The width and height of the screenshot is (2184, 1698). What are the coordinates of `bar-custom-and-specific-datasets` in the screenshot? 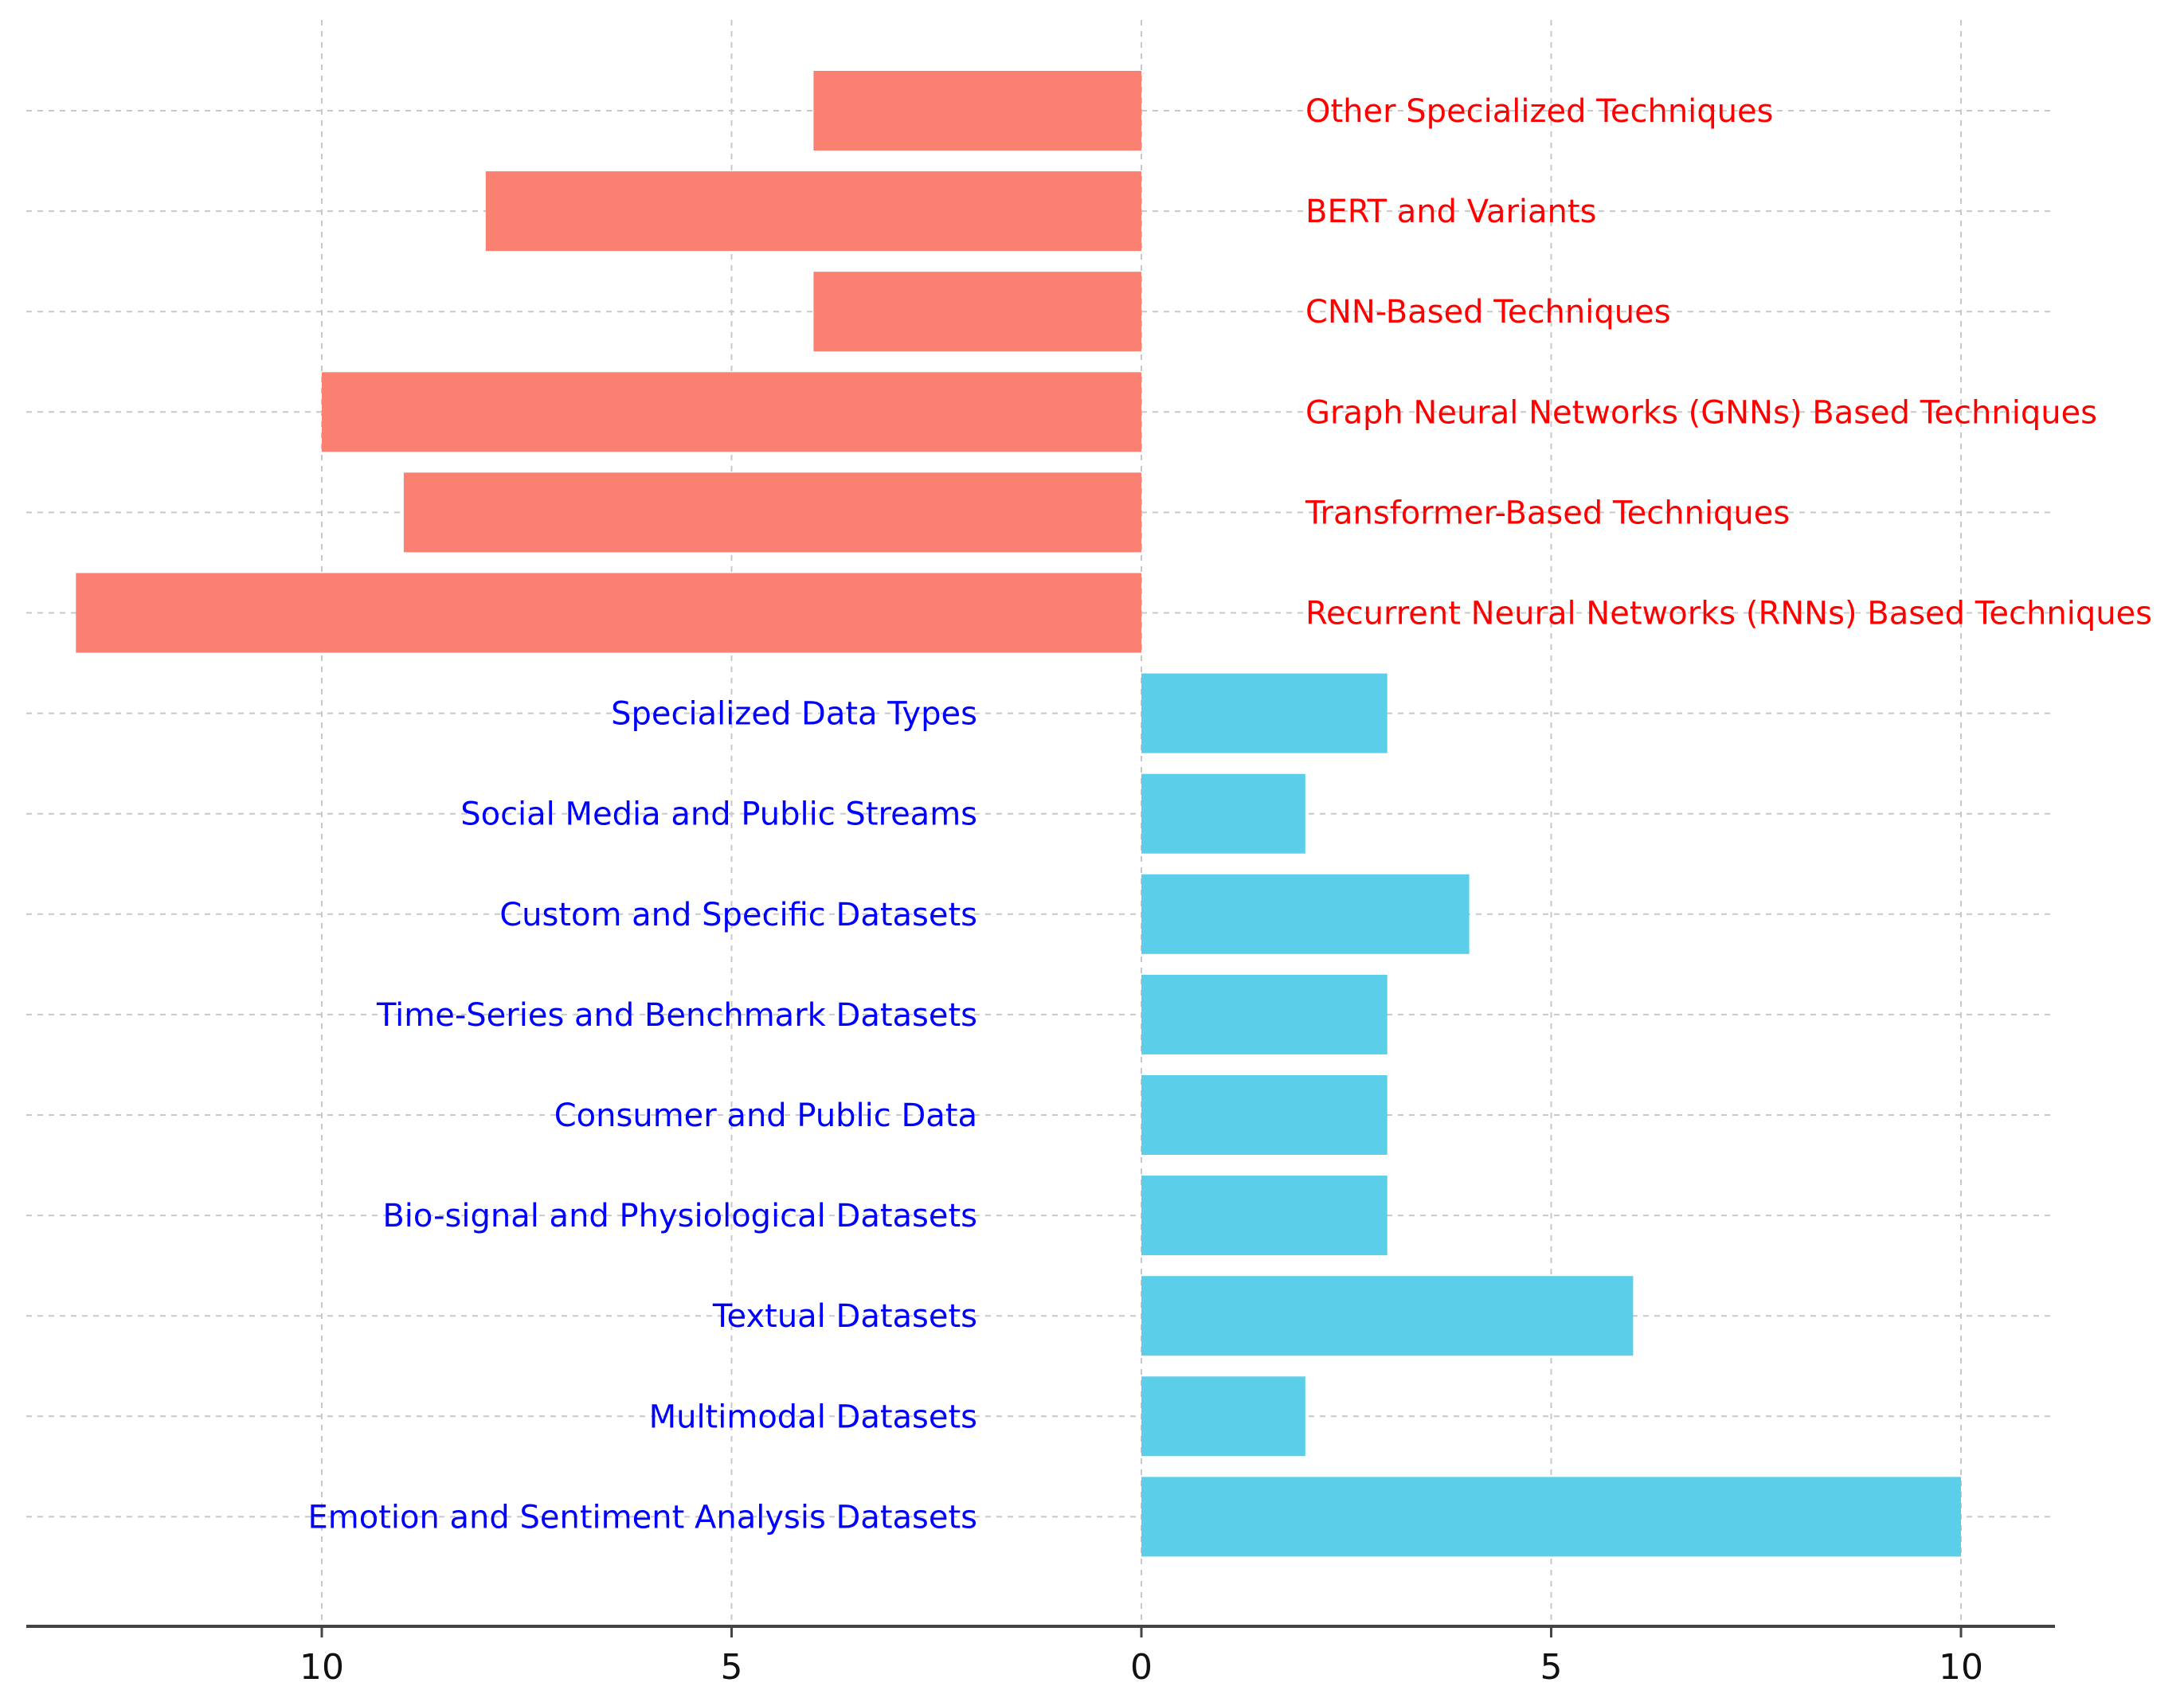 It's located at (1305, 914).